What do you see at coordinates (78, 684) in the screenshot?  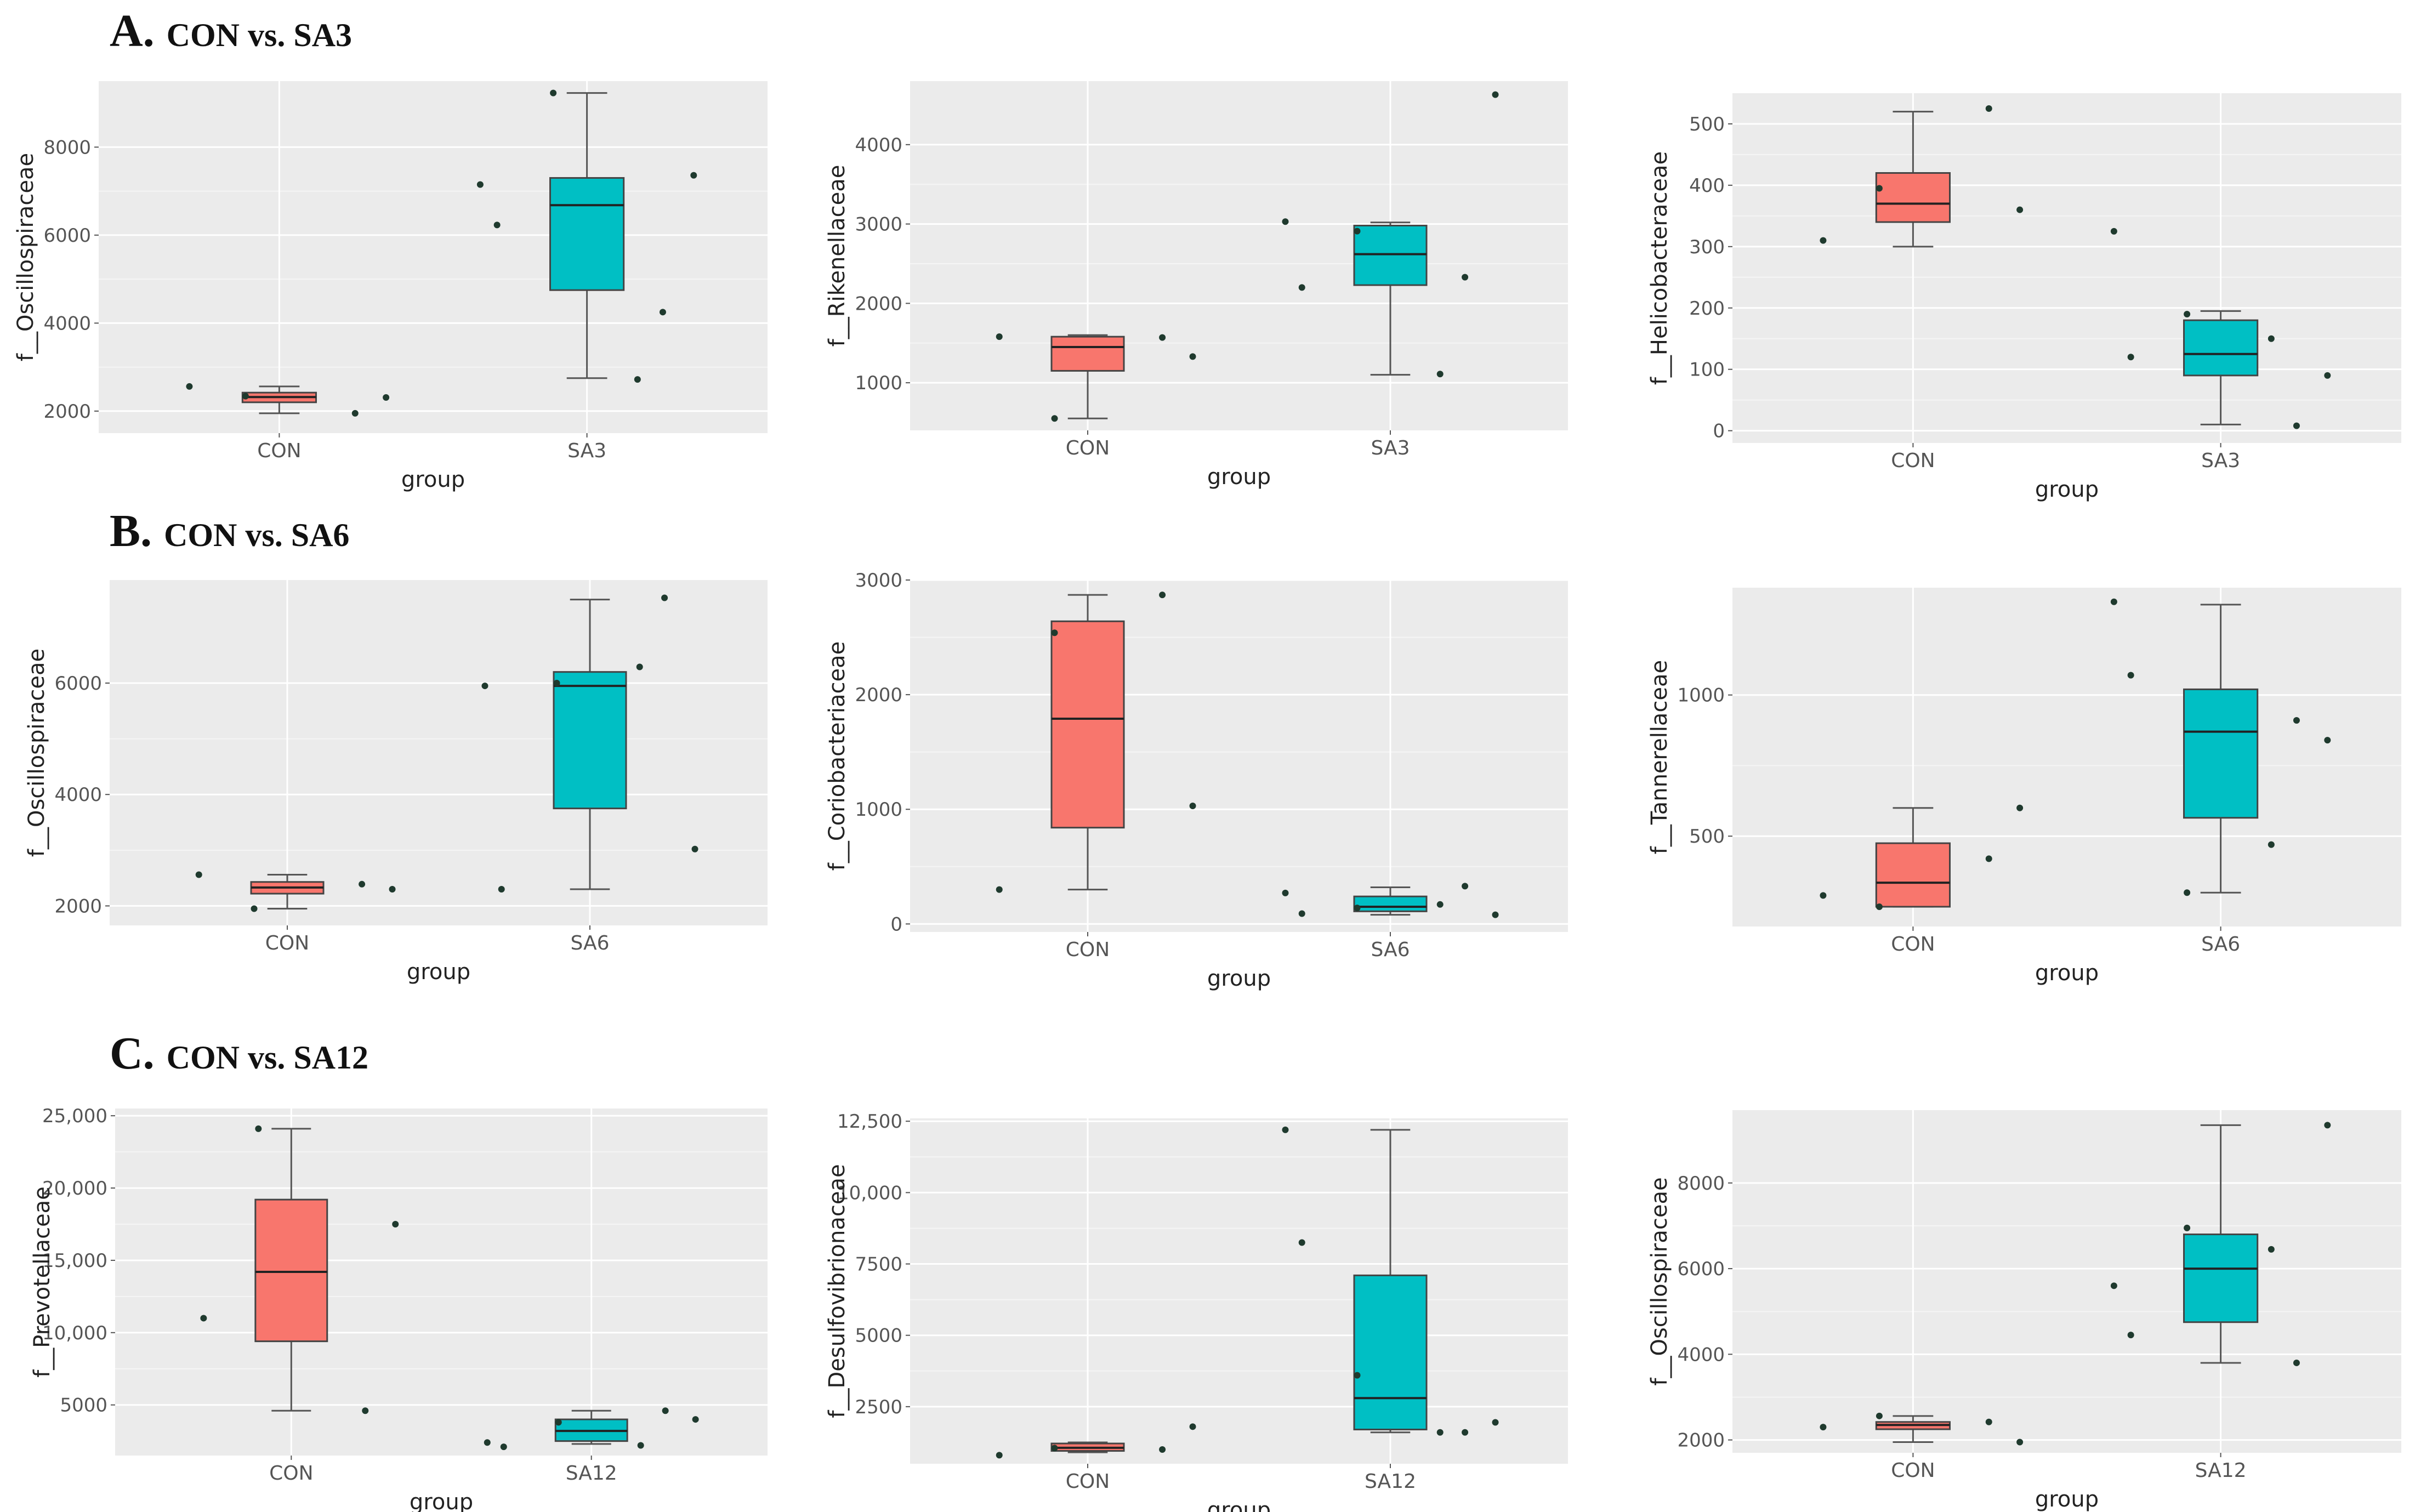 I see `y-tick-label: 6000` at bounding box center [78, 684].